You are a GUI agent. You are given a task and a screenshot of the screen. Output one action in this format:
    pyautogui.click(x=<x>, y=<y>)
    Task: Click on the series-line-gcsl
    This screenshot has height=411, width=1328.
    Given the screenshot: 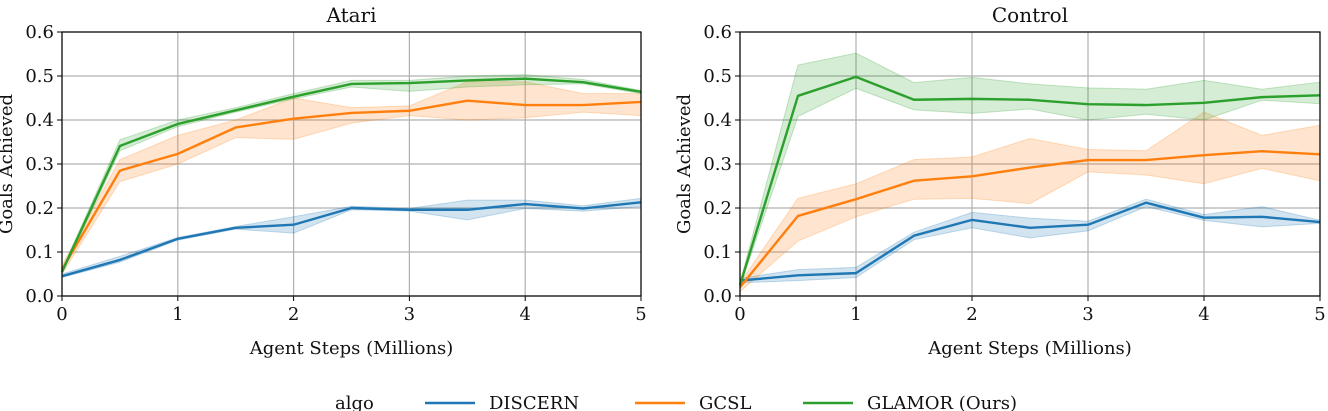 What is the action you would take?
    pyautogui.click(x=1030, y=219)
    